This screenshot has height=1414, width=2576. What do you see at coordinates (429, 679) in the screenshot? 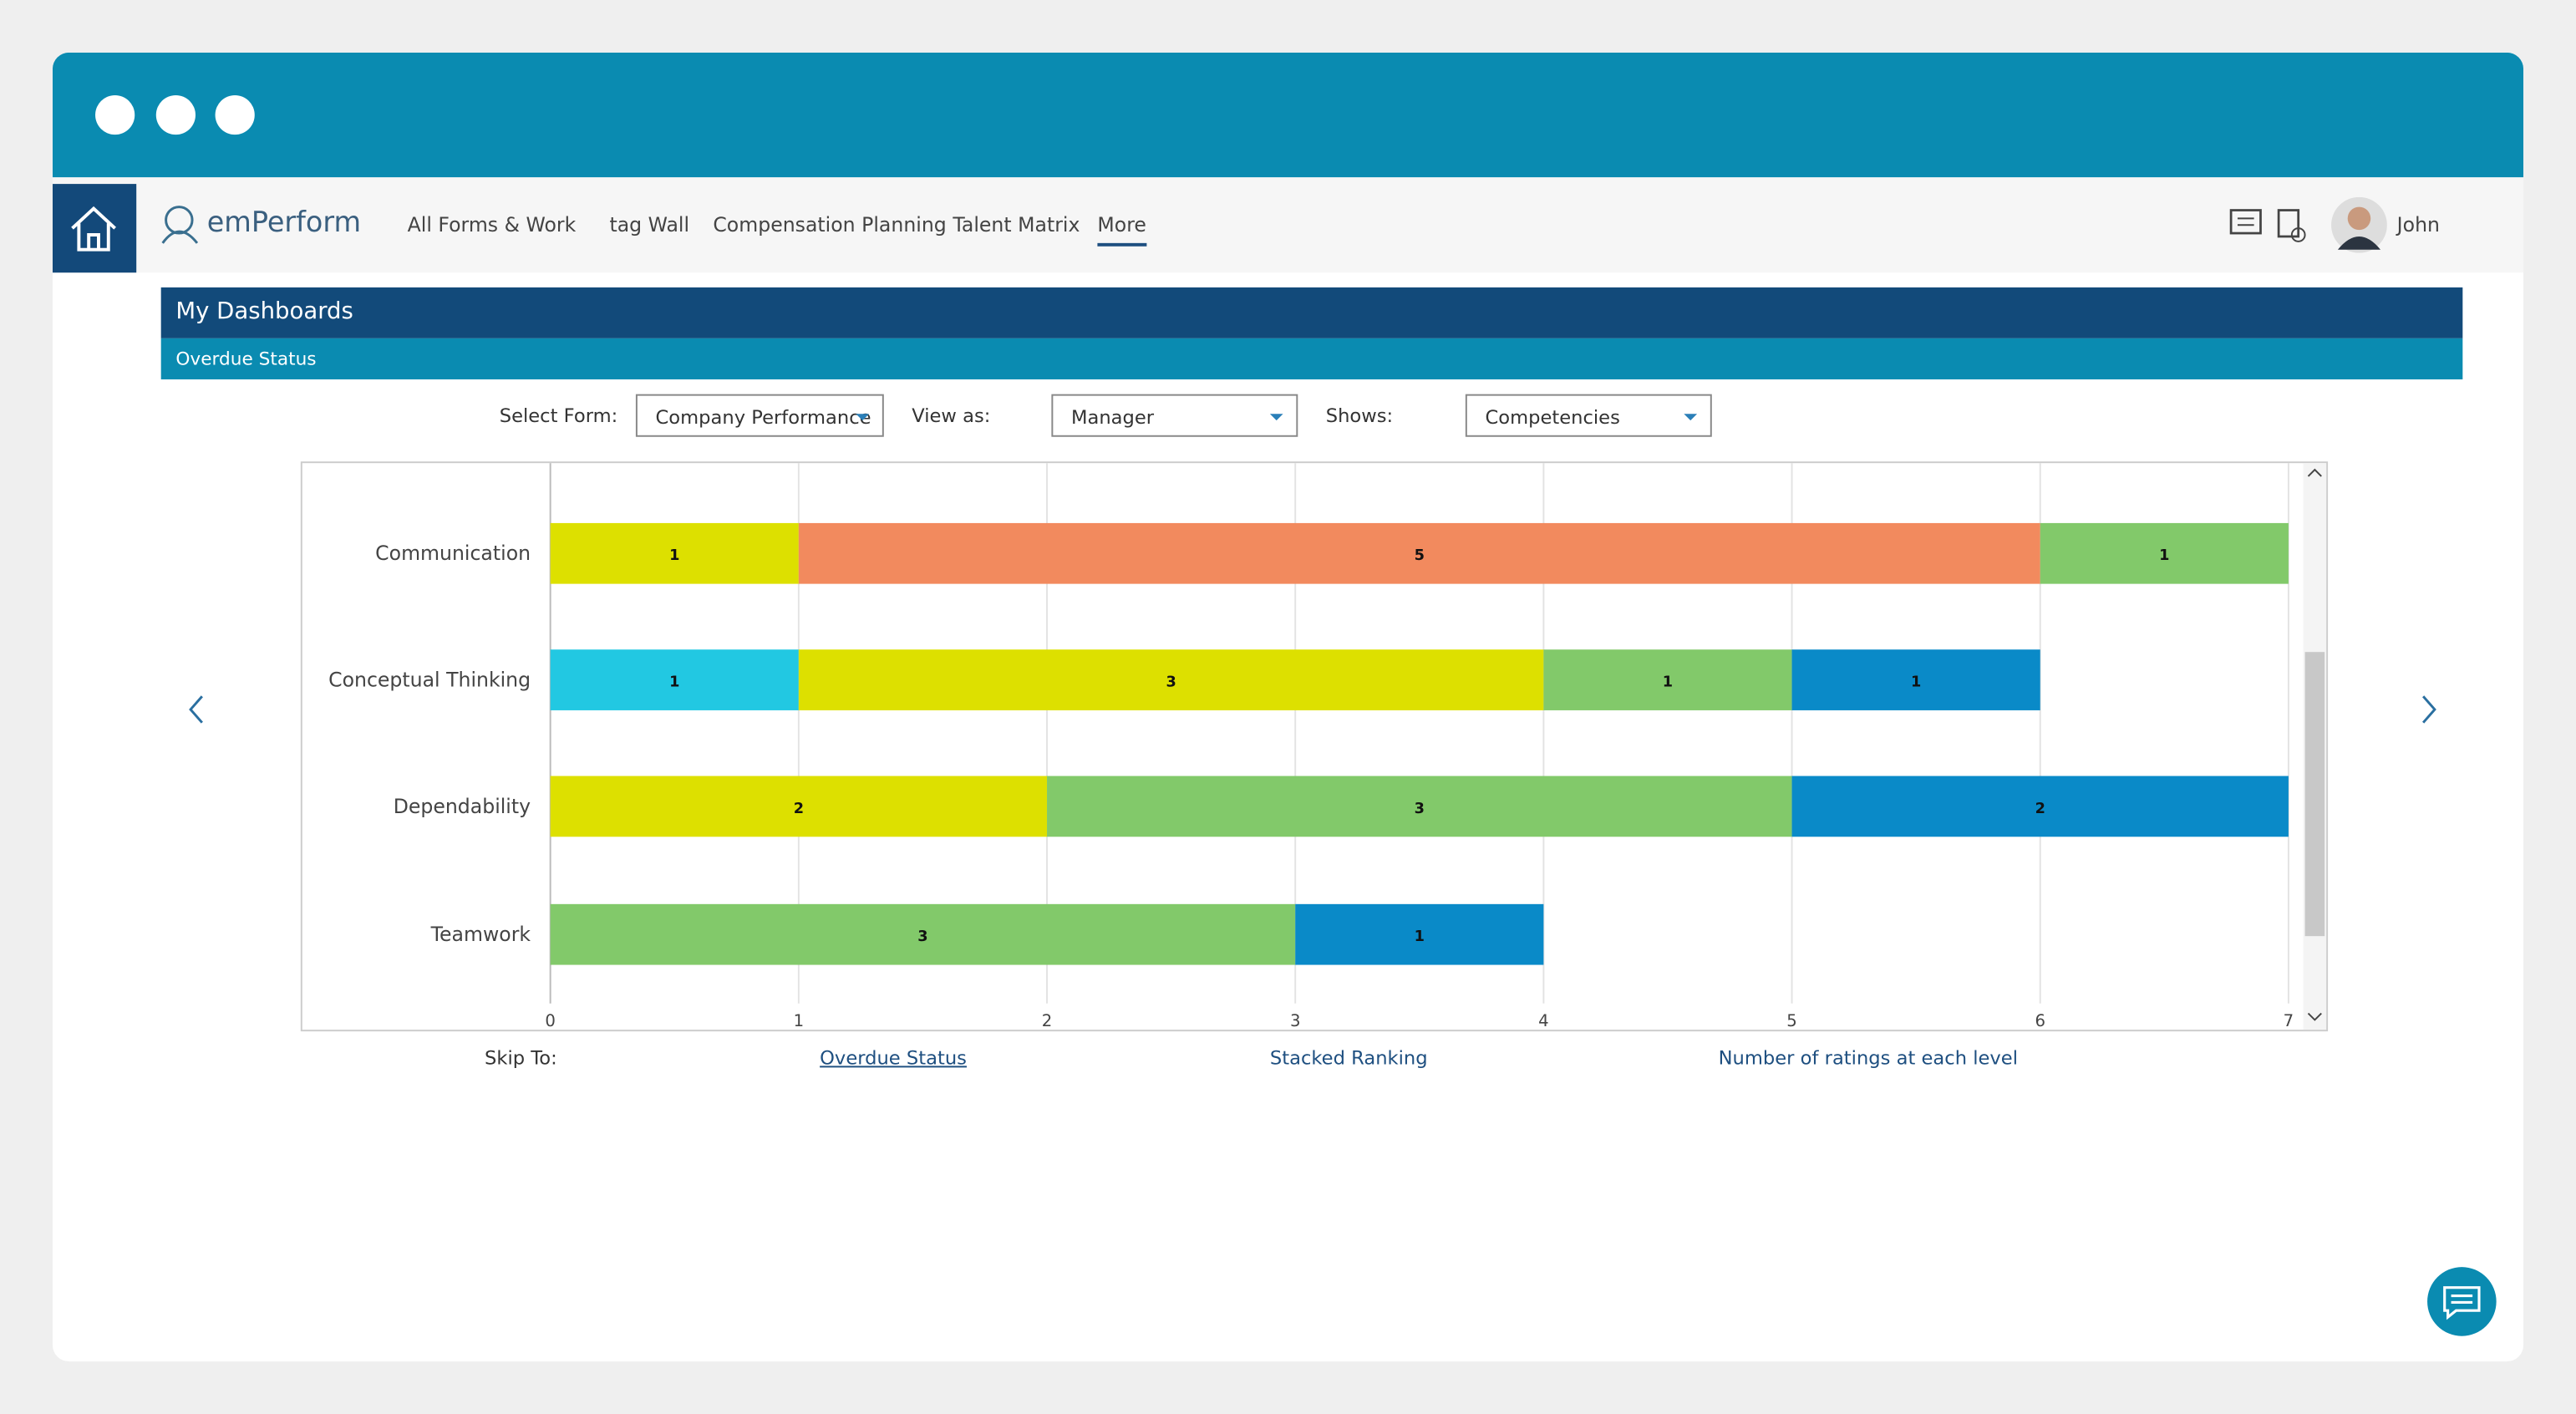
I see `y-tick-label: Conceptual Thinking` at bounding box center [429, 679].